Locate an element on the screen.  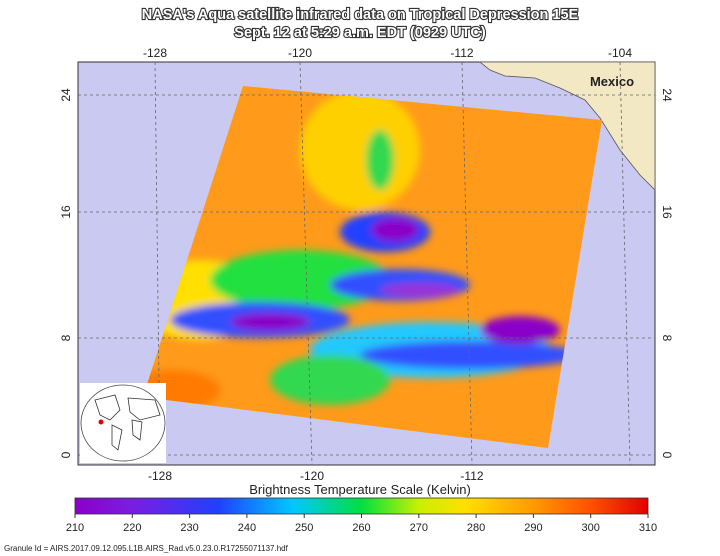
colorbar-tick-label: 260 is located at coordinates (361, 528).